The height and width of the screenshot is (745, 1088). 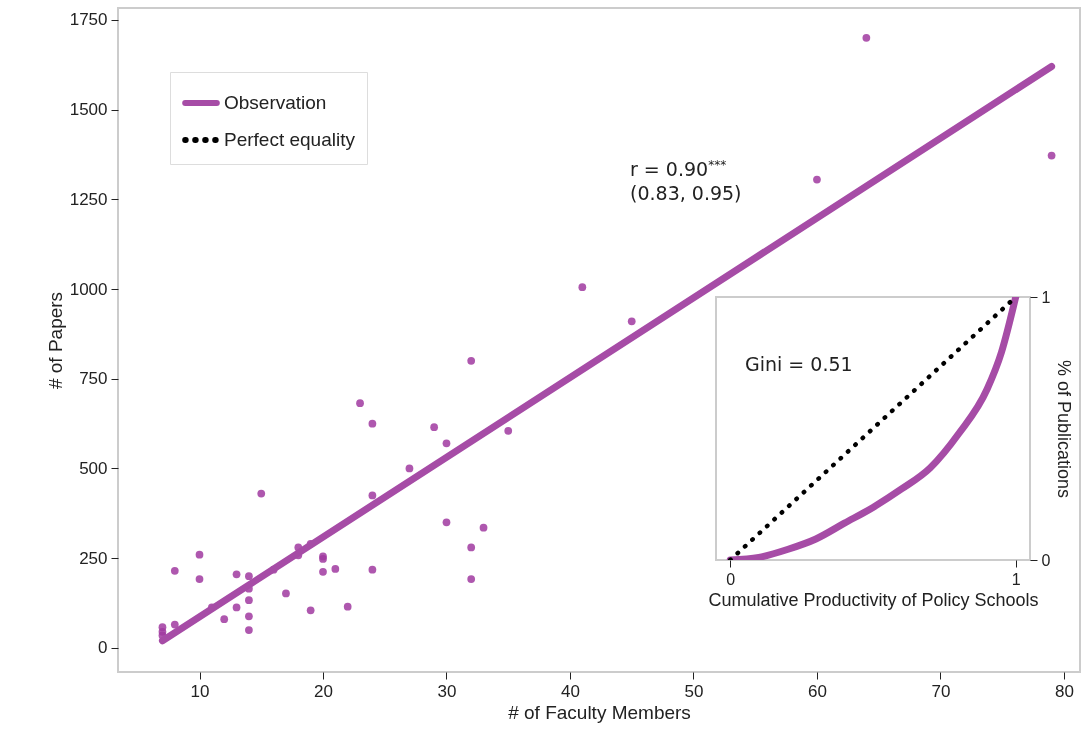 I want to click on y-tick-label: 500, so click(x=93, y=468).